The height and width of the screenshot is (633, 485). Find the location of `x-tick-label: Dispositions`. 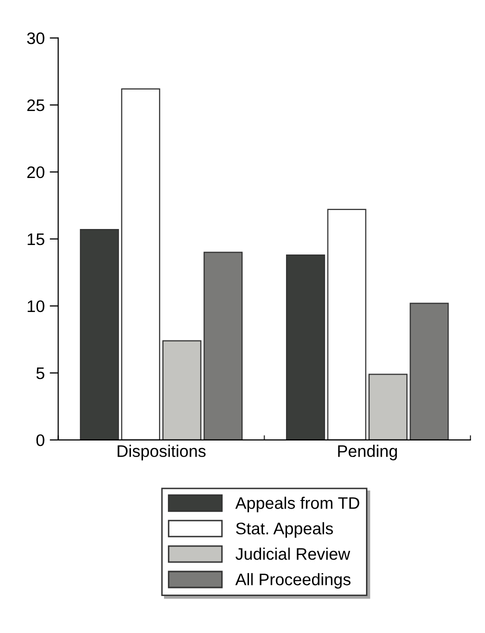

x-tick-label: Dispositions is located at coordinates (162, 452).